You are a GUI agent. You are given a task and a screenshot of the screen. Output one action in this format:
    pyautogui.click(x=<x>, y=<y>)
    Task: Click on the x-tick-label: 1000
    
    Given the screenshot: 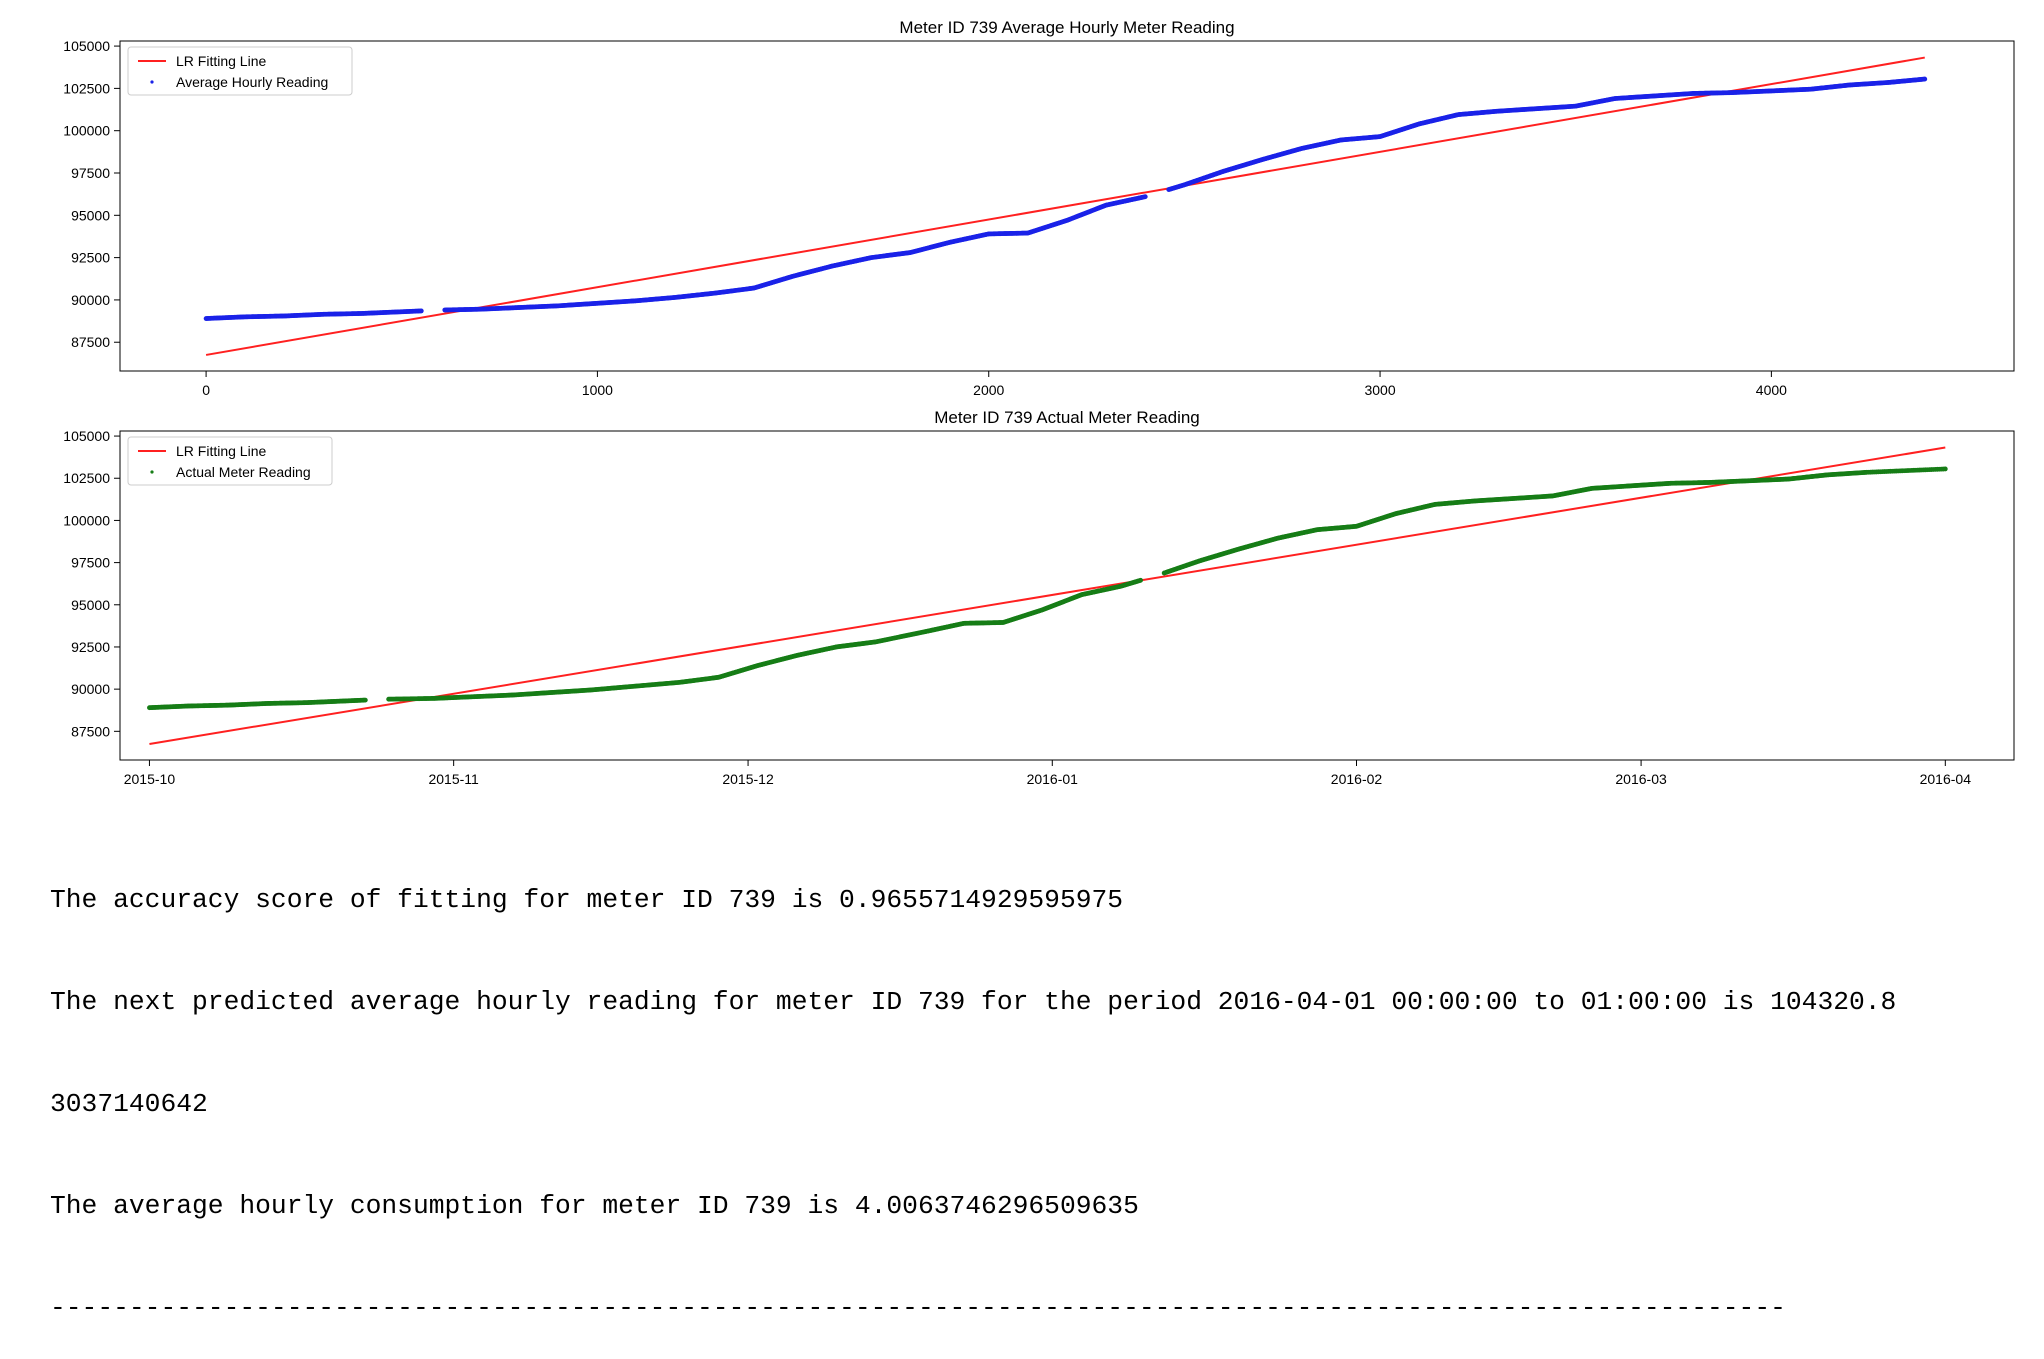 What is the action you would take?
    pyautogui.click(x=597, y=390)
    